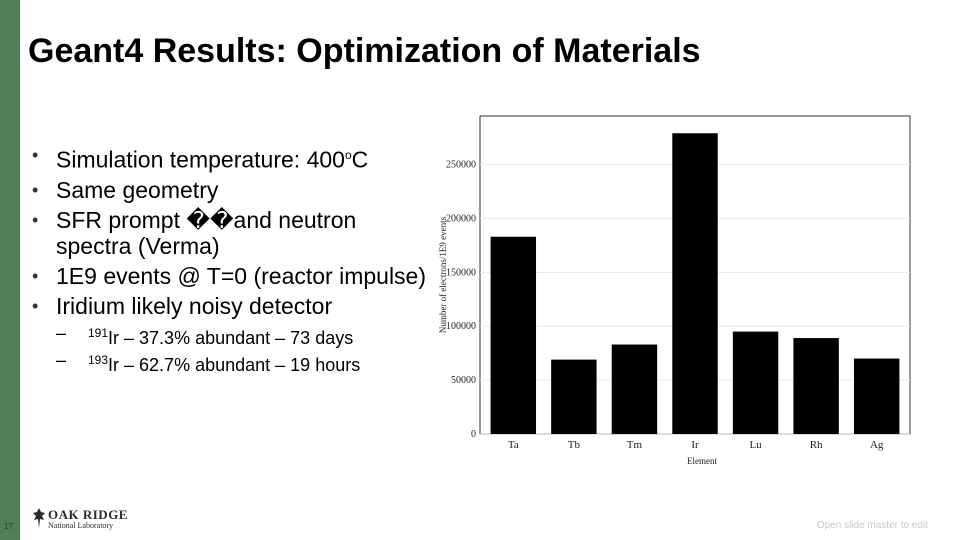 The height and width of the screenshot is (540, 960). I want to click on bar-ta, so click(513, 335).